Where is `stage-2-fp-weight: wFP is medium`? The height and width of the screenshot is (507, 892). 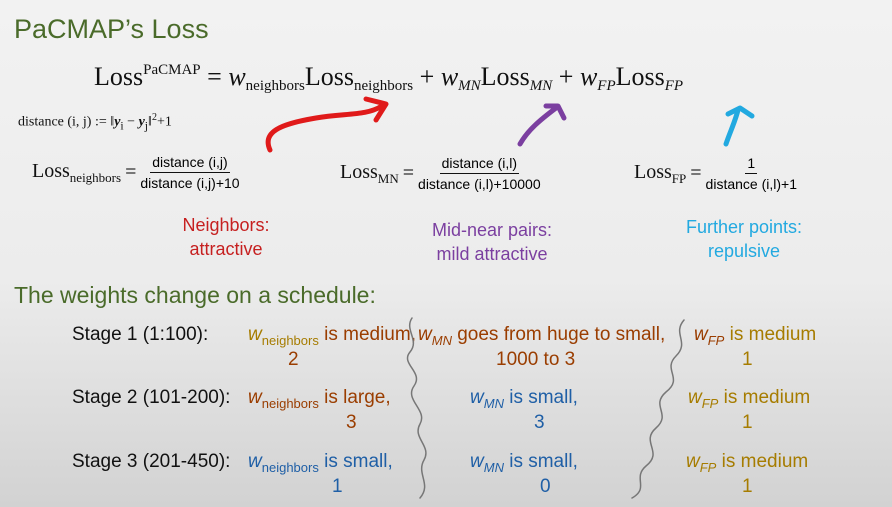
stage-2-fp-weight: wFP is medium is located at coordinates (749, 399).